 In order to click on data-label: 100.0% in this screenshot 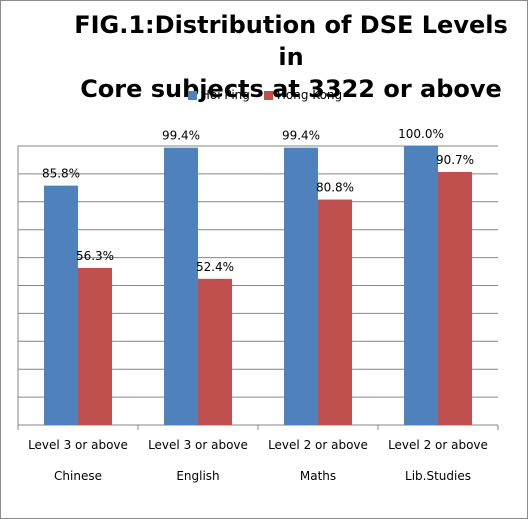, I will do `click(421, 134)`.